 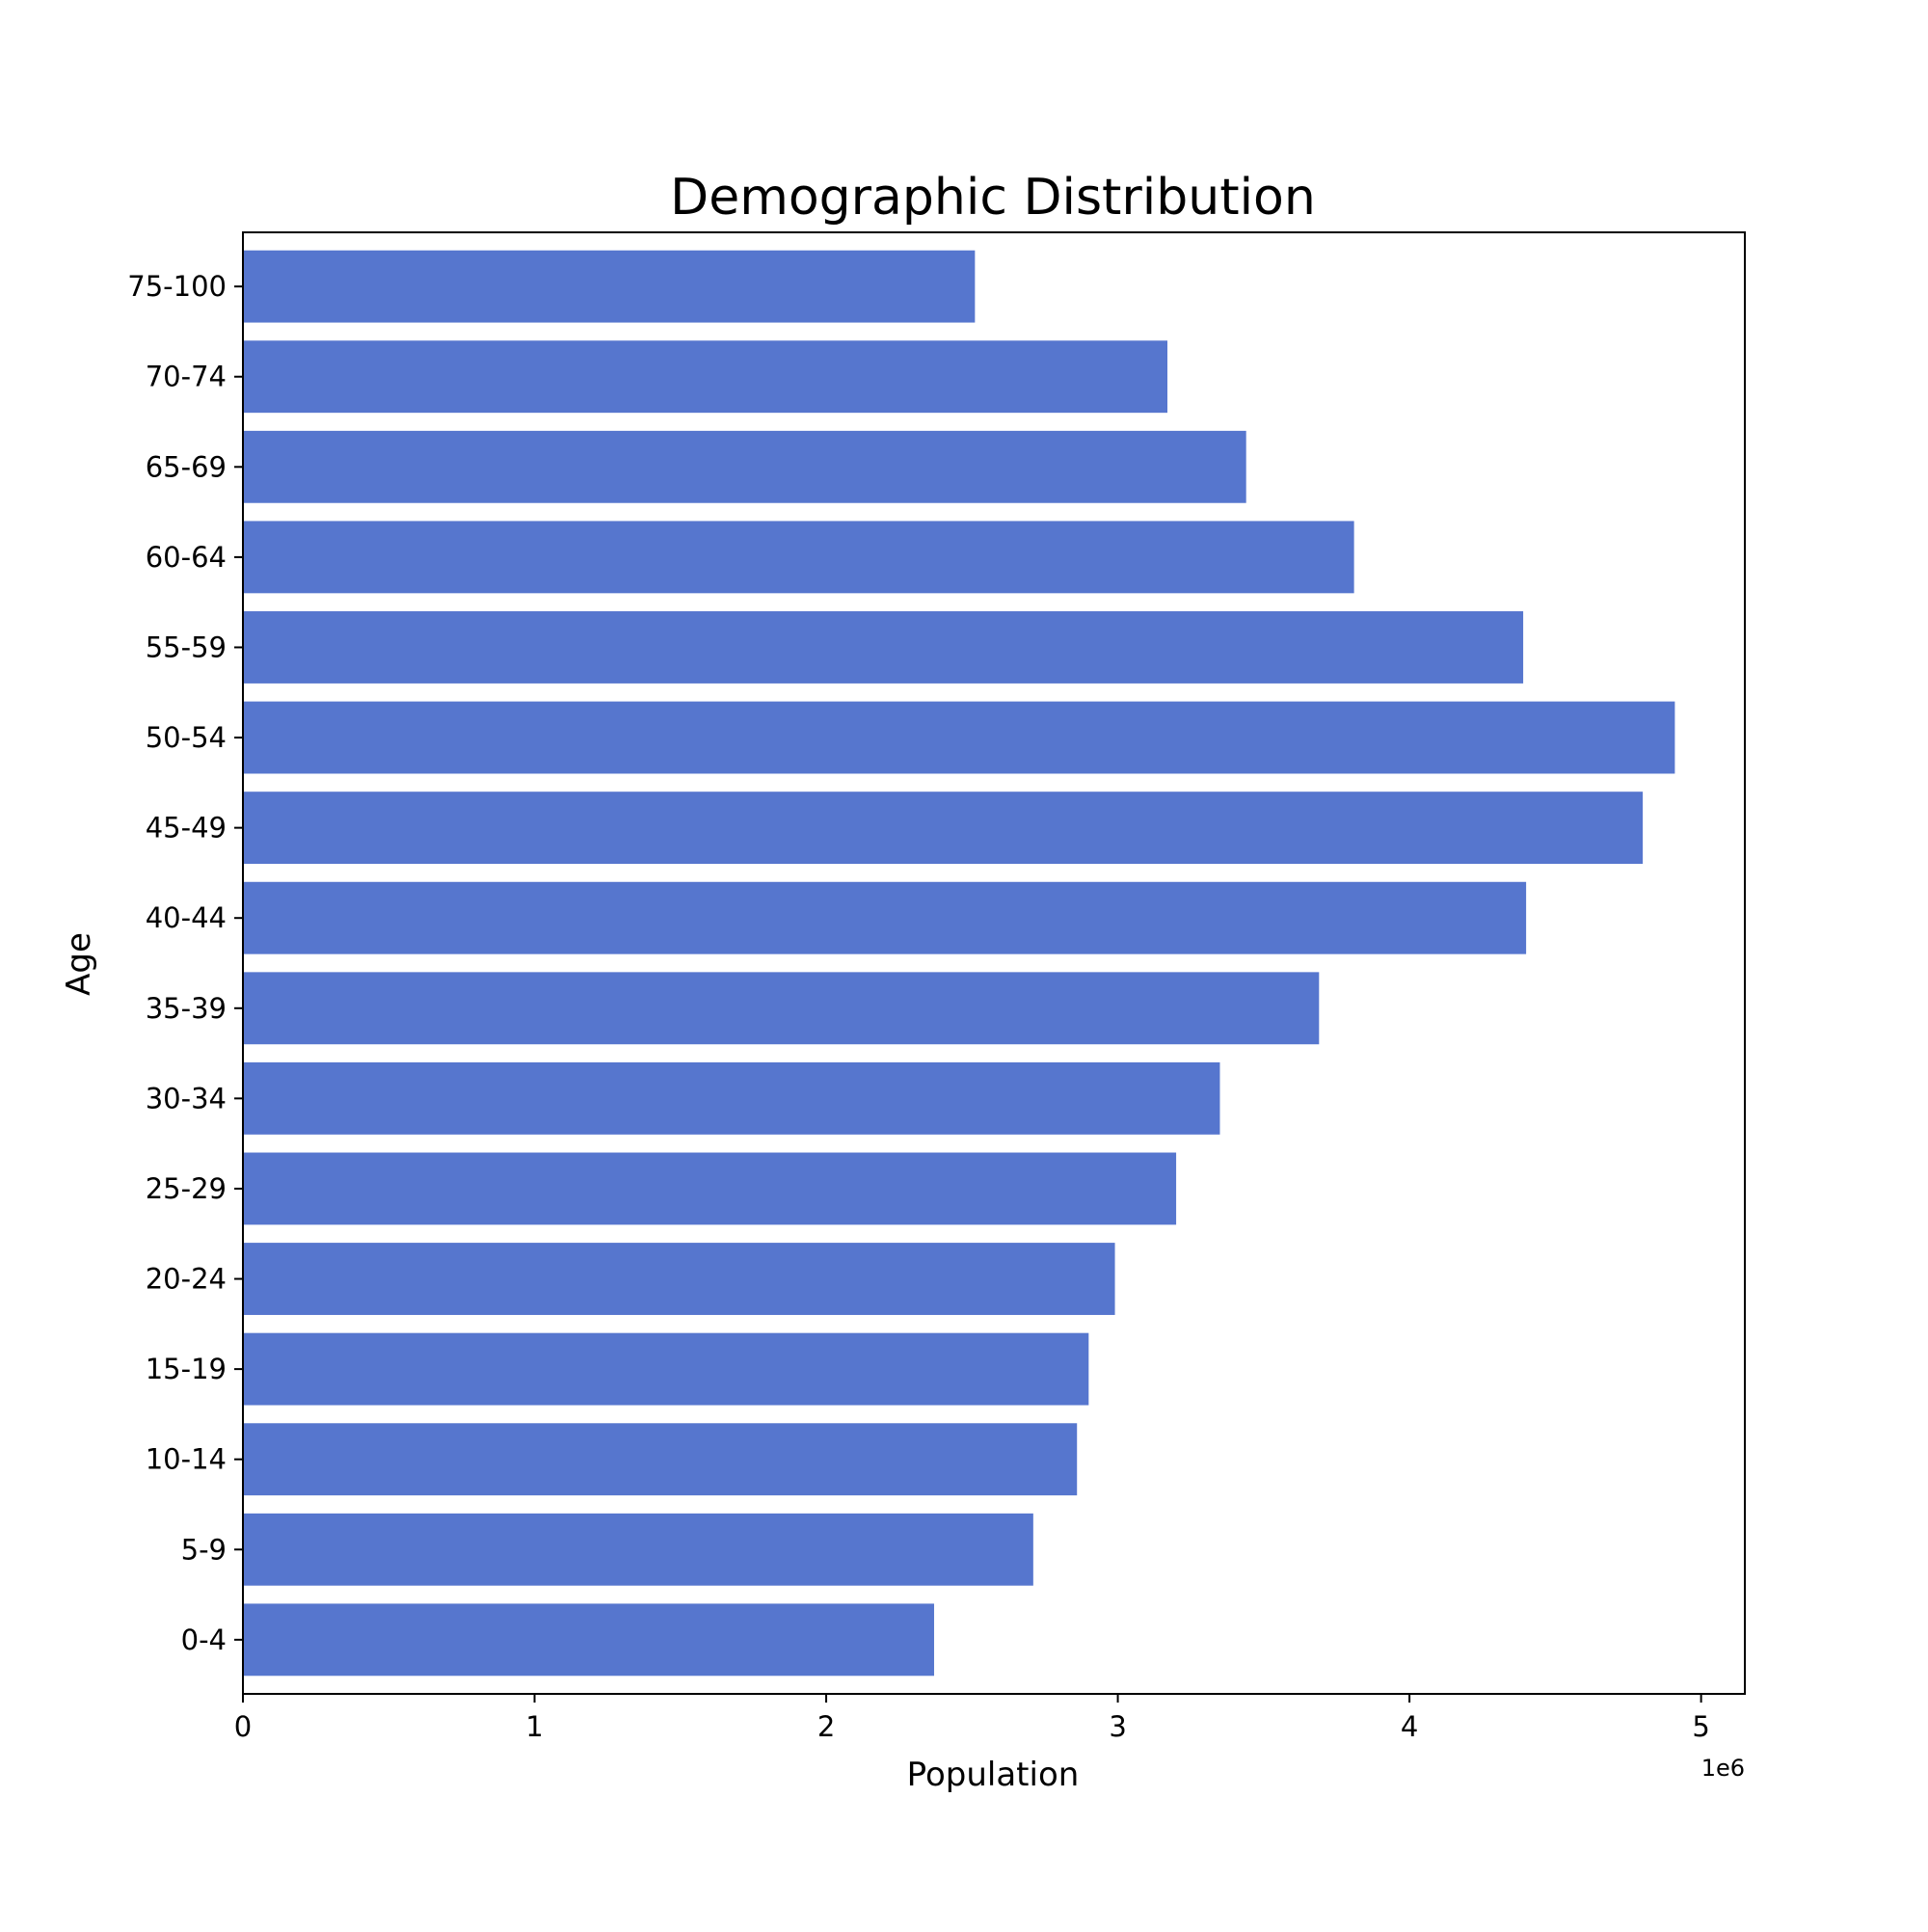 I want to click on y-tick-label: 50-54, so click(x=187, y=738).